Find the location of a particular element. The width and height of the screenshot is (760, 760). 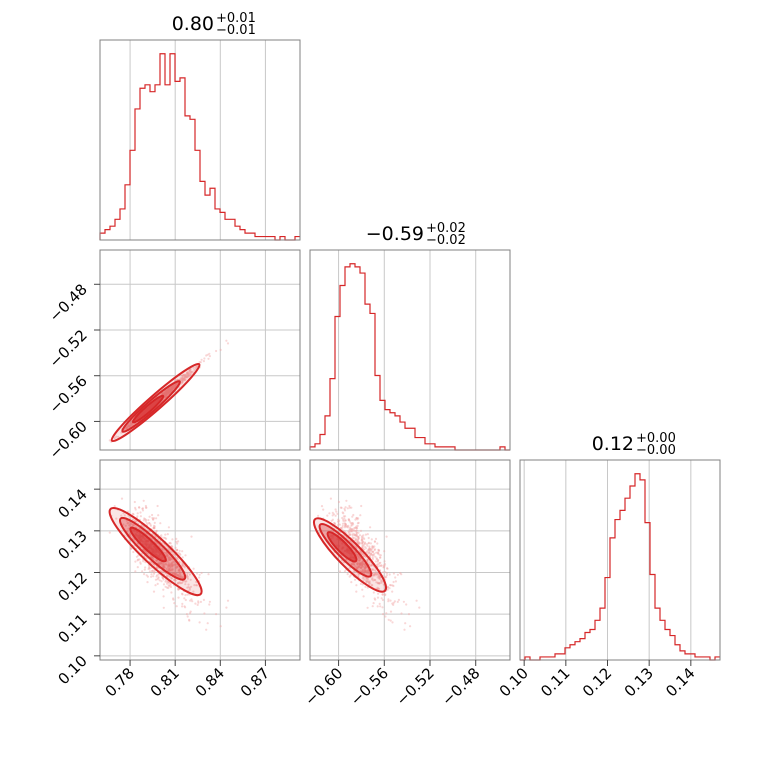

y-tick-label: −0.52 is located at coordinates (68, 348).